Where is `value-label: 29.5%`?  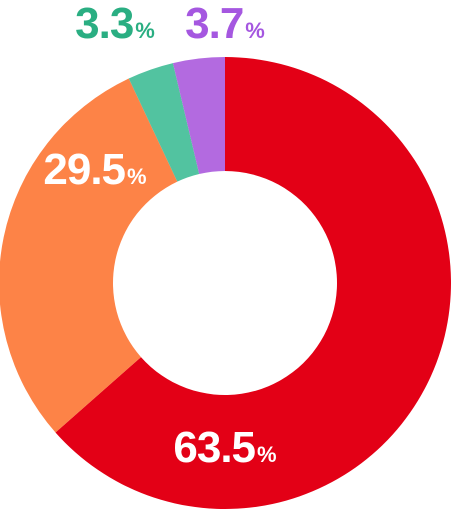
value-label: 29.5% is located at coordinates (94, 169).